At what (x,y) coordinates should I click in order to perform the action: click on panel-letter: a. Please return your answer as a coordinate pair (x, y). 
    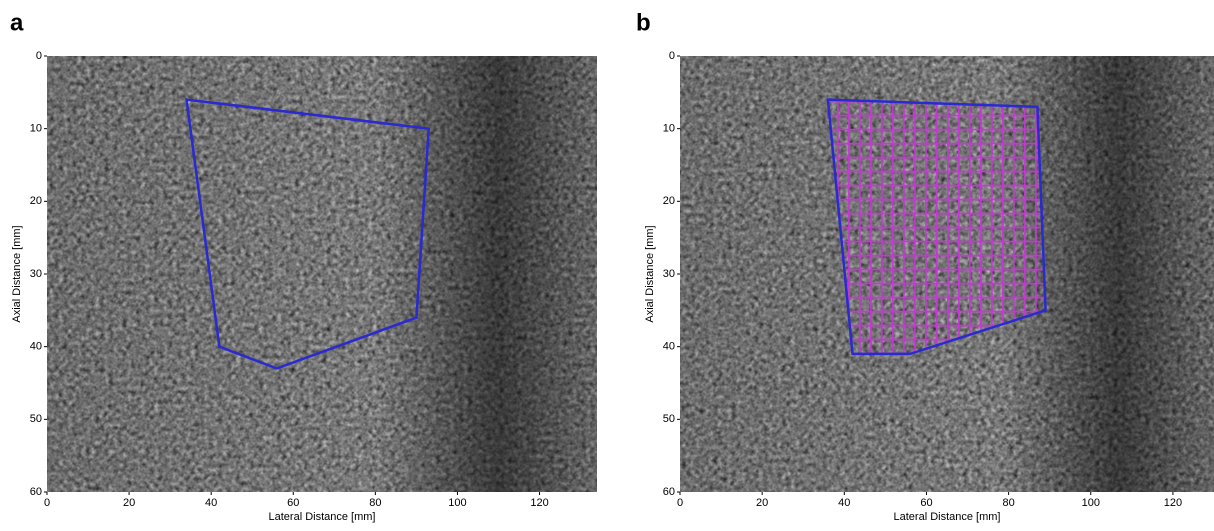
    Looking at the image, I should click on (17, 22).